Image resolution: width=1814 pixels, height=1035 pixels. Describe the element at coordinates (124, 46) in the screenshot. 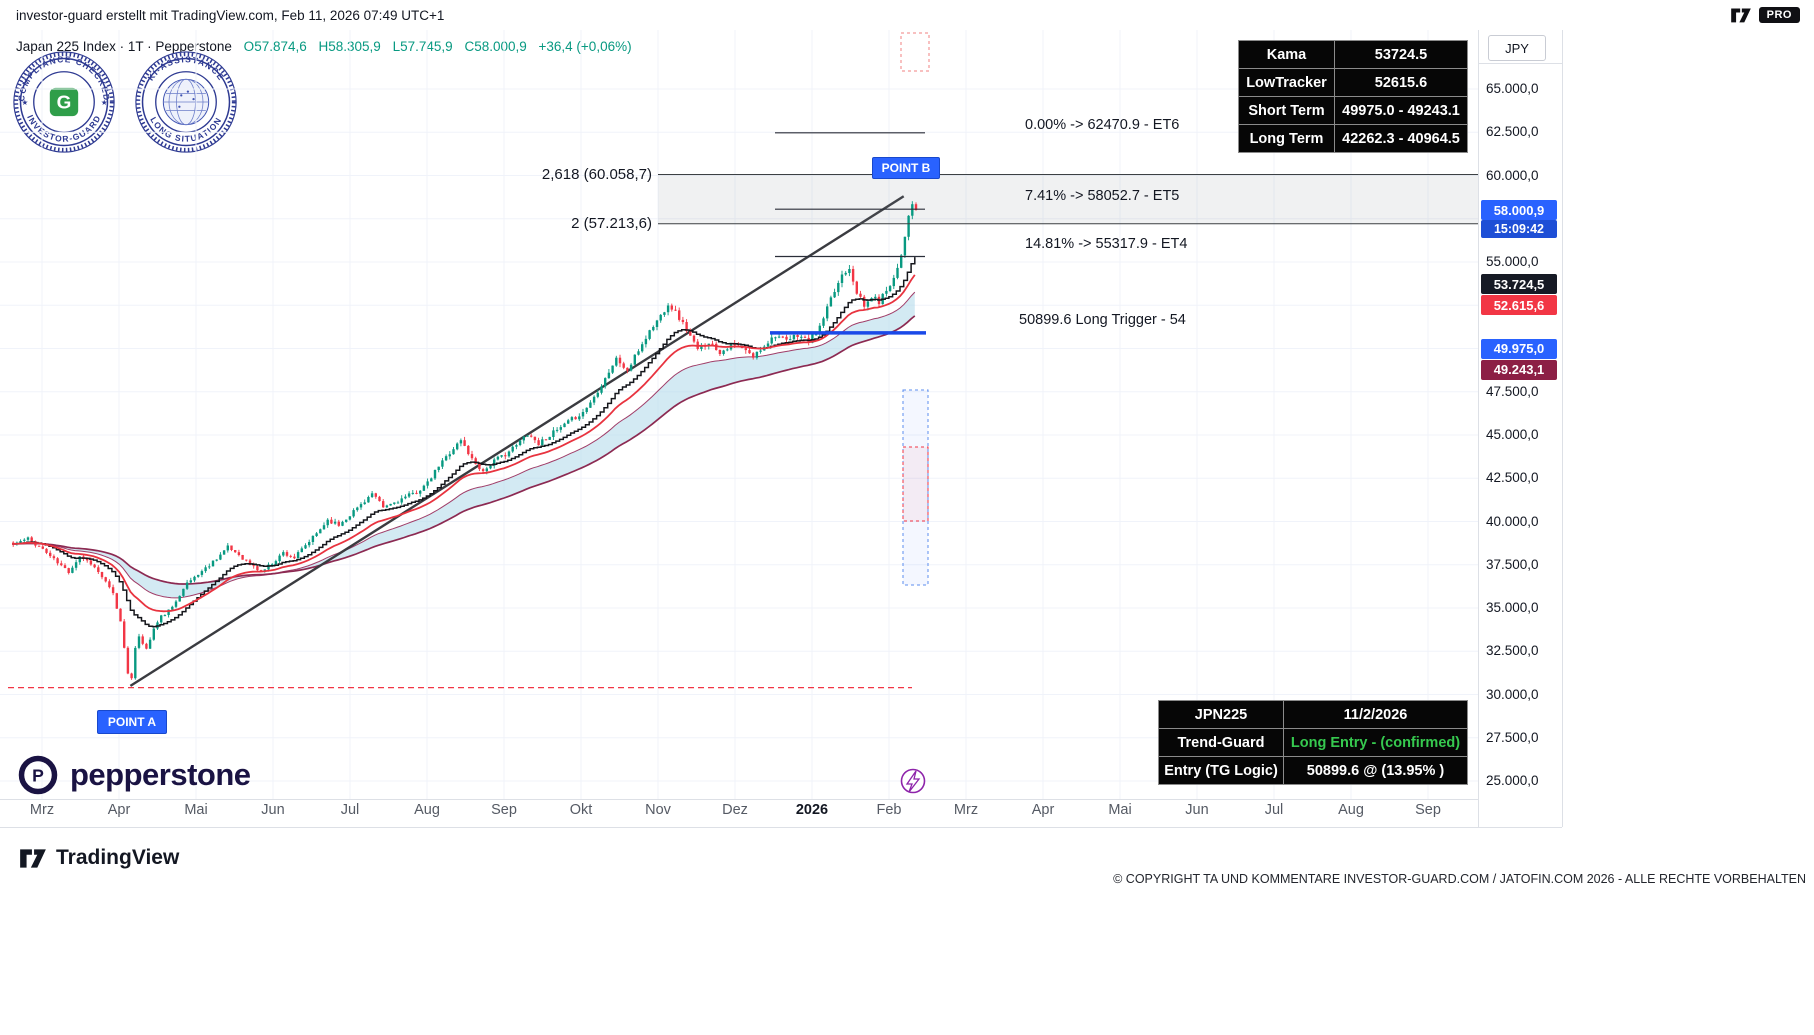

I see `symbol-title: Japan 225 Index · 1T · Pepperstone` at that location.